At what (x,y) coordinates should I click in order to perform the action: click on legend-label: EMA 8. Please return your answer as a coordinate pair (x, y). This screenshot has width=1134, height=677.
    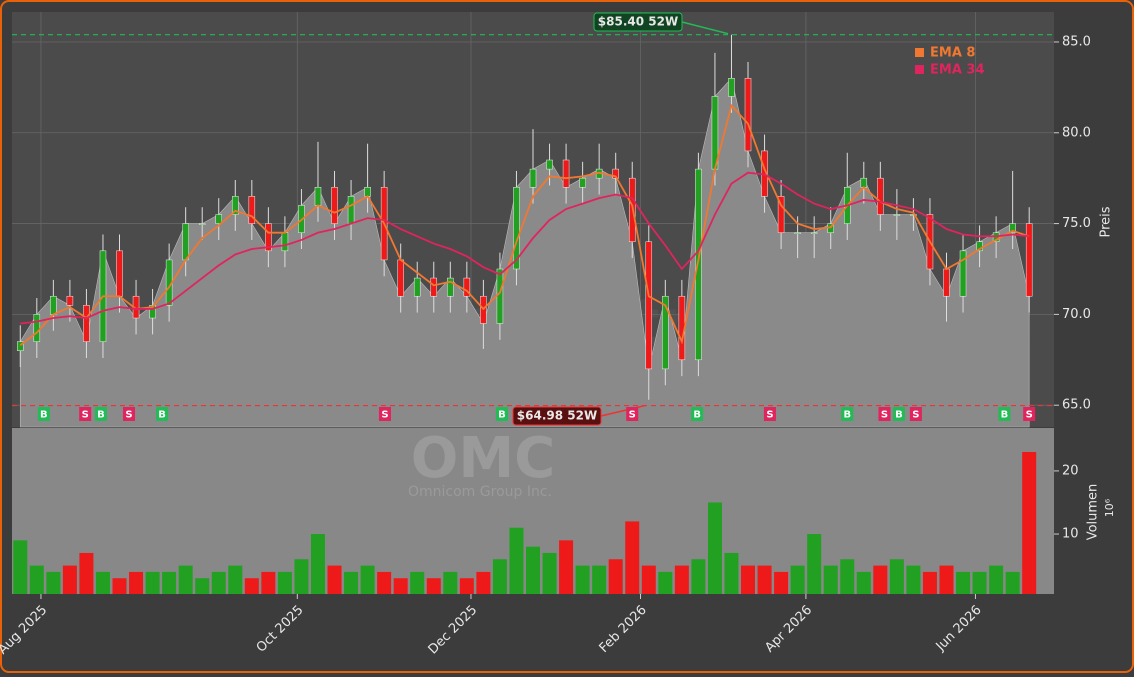
    Looking at the image, I should click on (952, 53).